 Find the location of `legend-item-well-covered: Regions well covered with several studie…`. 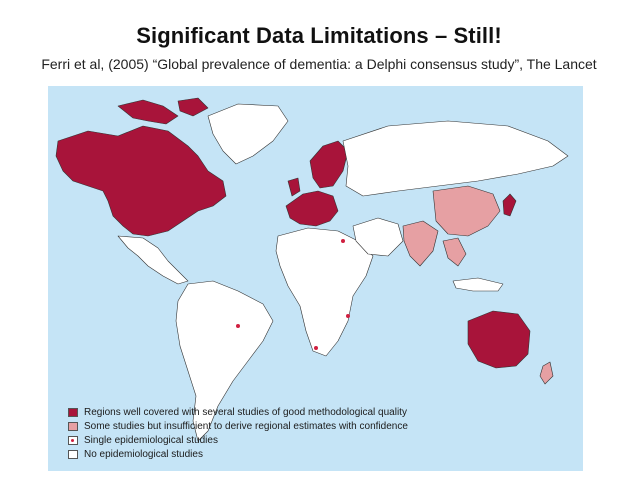

legend-item-well-covered: Regions well covered with several studie… is located at coordinates (278, 412).